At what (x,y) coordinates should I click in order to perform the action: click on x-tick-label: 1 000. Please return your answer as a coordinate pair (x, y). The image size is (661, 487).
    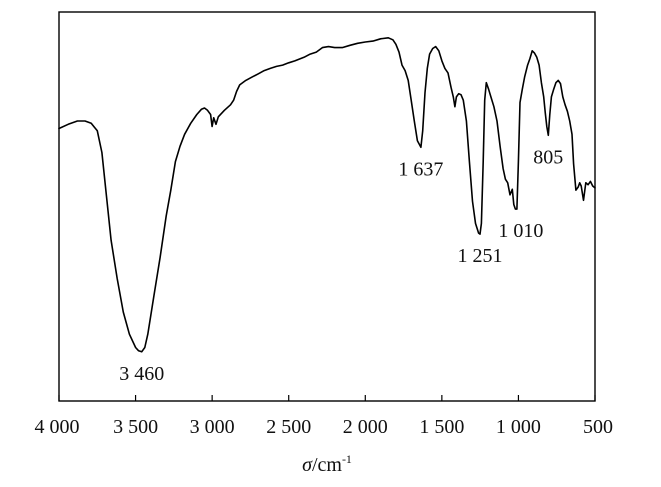
    Looking at the image, I should click on (518, 427).